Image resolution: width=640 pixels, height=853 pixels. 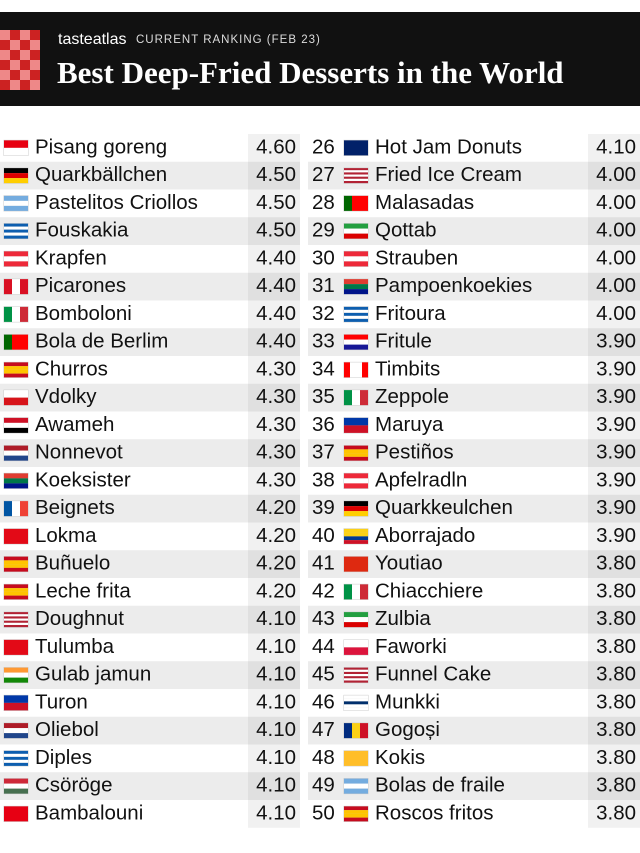 What do you see at coordinates (276, 285) in the screenshot?
I see `score: 4.40` at bounding box center [276, 285].